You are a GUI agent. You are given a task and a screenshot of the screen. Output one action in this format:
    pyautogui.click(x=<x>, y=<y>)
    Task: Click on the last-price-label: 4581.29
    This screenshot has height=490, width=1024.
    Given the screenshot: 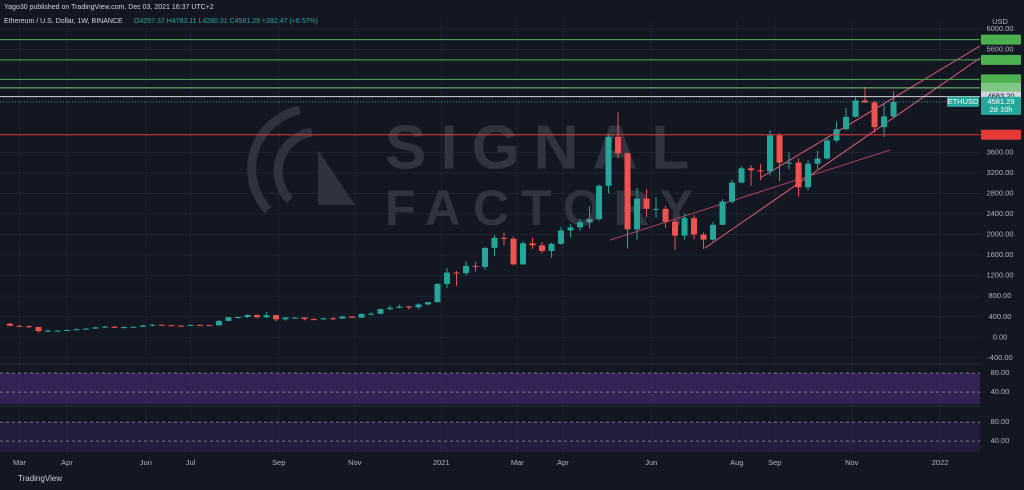 What is the action you would take?
    pyautogui.click(x=1000, y=101)
    